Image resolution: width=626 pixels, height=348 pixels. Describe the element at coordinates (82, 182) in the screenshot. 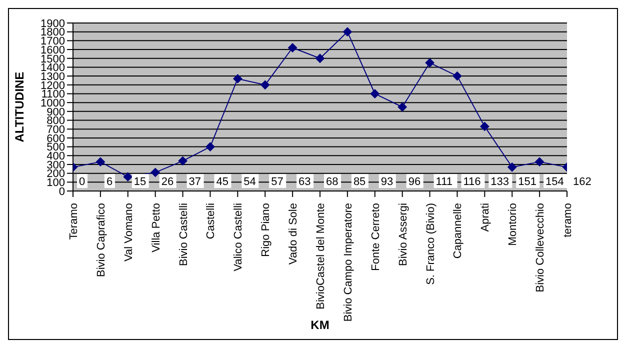

I see `annotation: 0` at that location.